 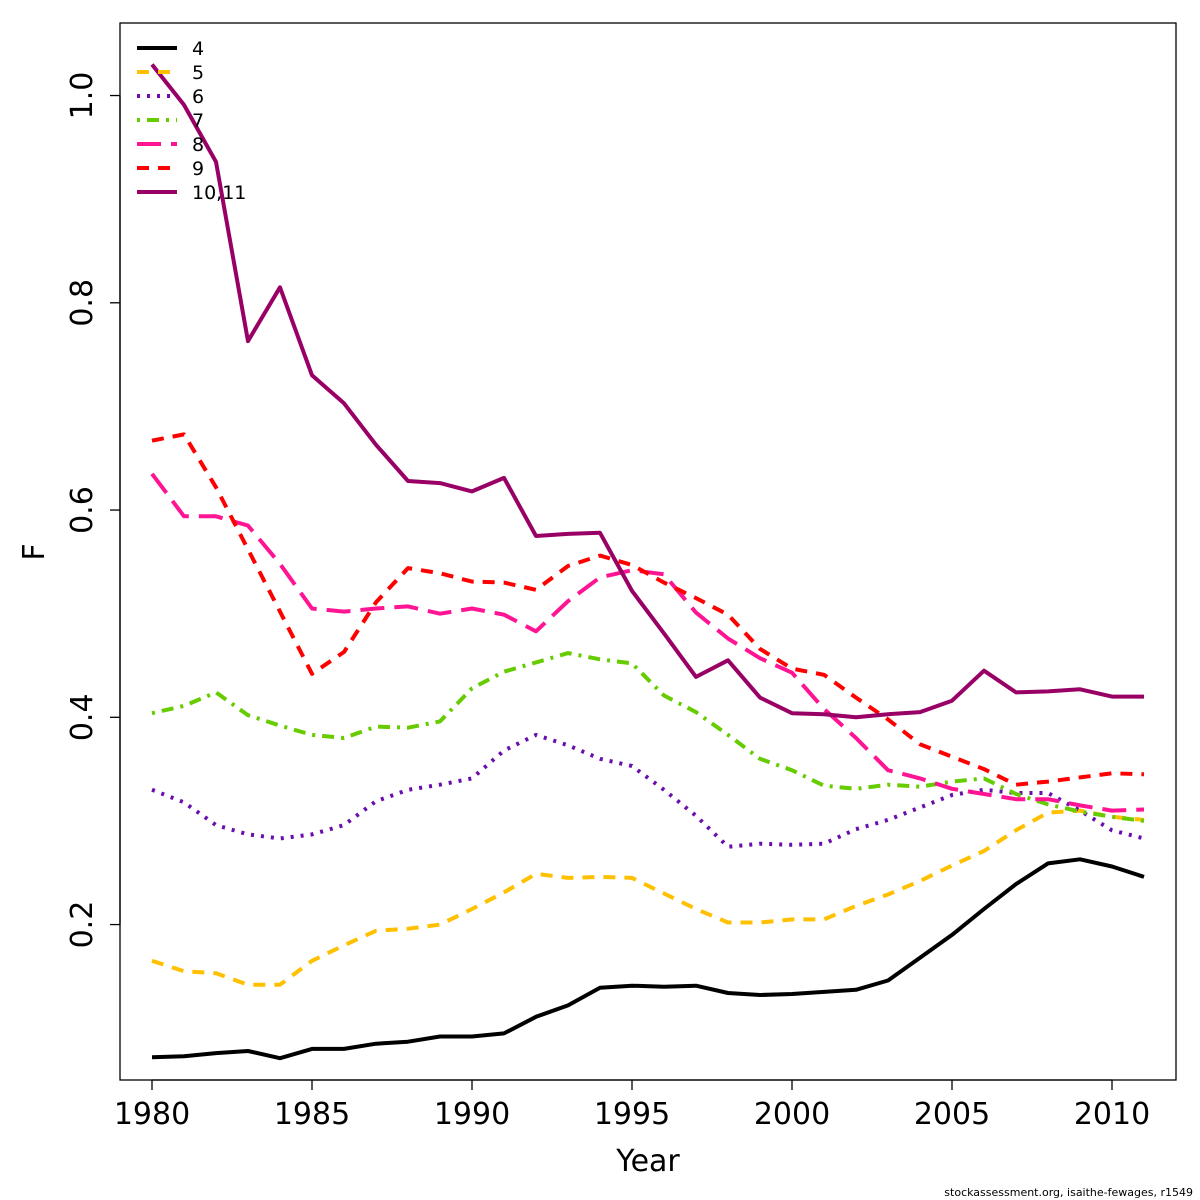 What do you see at coordinates (632, 1114) in the screenshot?
I see `x-tick-label: 1995` at bounding box center [632, 1114].